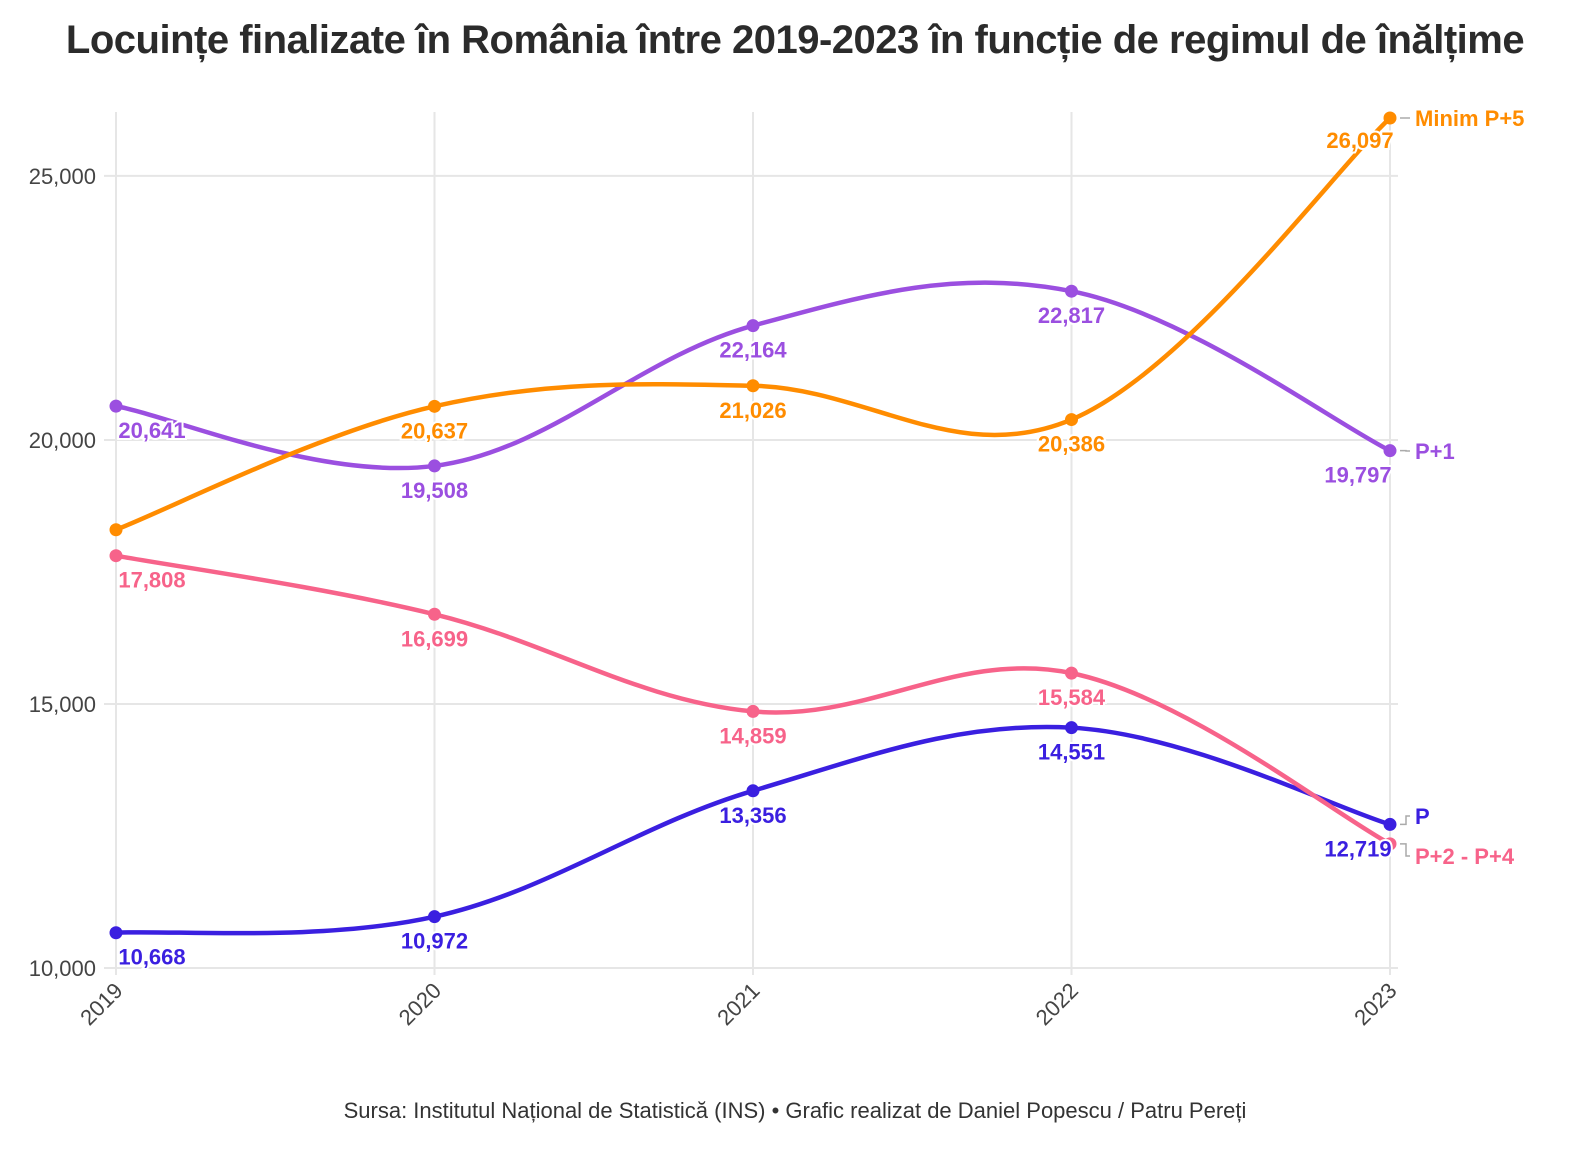  Describe the element at coordinates (752, 410) in the screenshot. I see `data-label-minim-p-5-2021: 21,026` at that location.